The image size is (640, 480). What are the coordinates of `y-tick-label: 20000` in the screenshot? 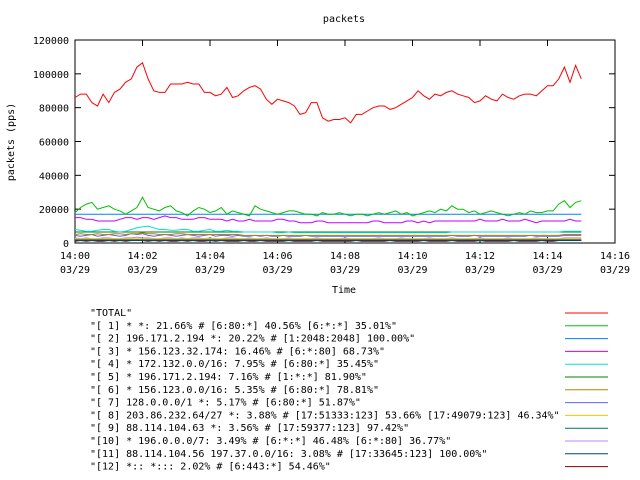 It's located at (54, 210).